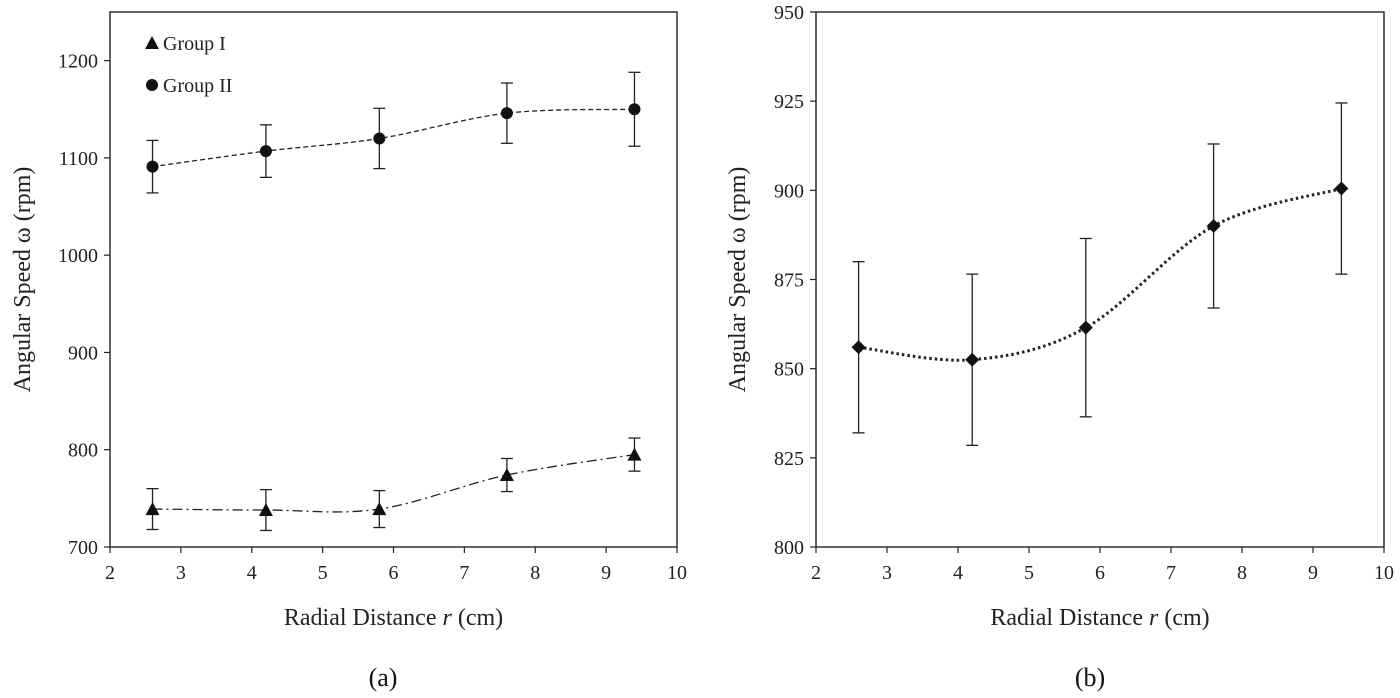  Describe the element at coordinates (789, 459) in the screenshot. I see `y-tick-label: 825` at that location.